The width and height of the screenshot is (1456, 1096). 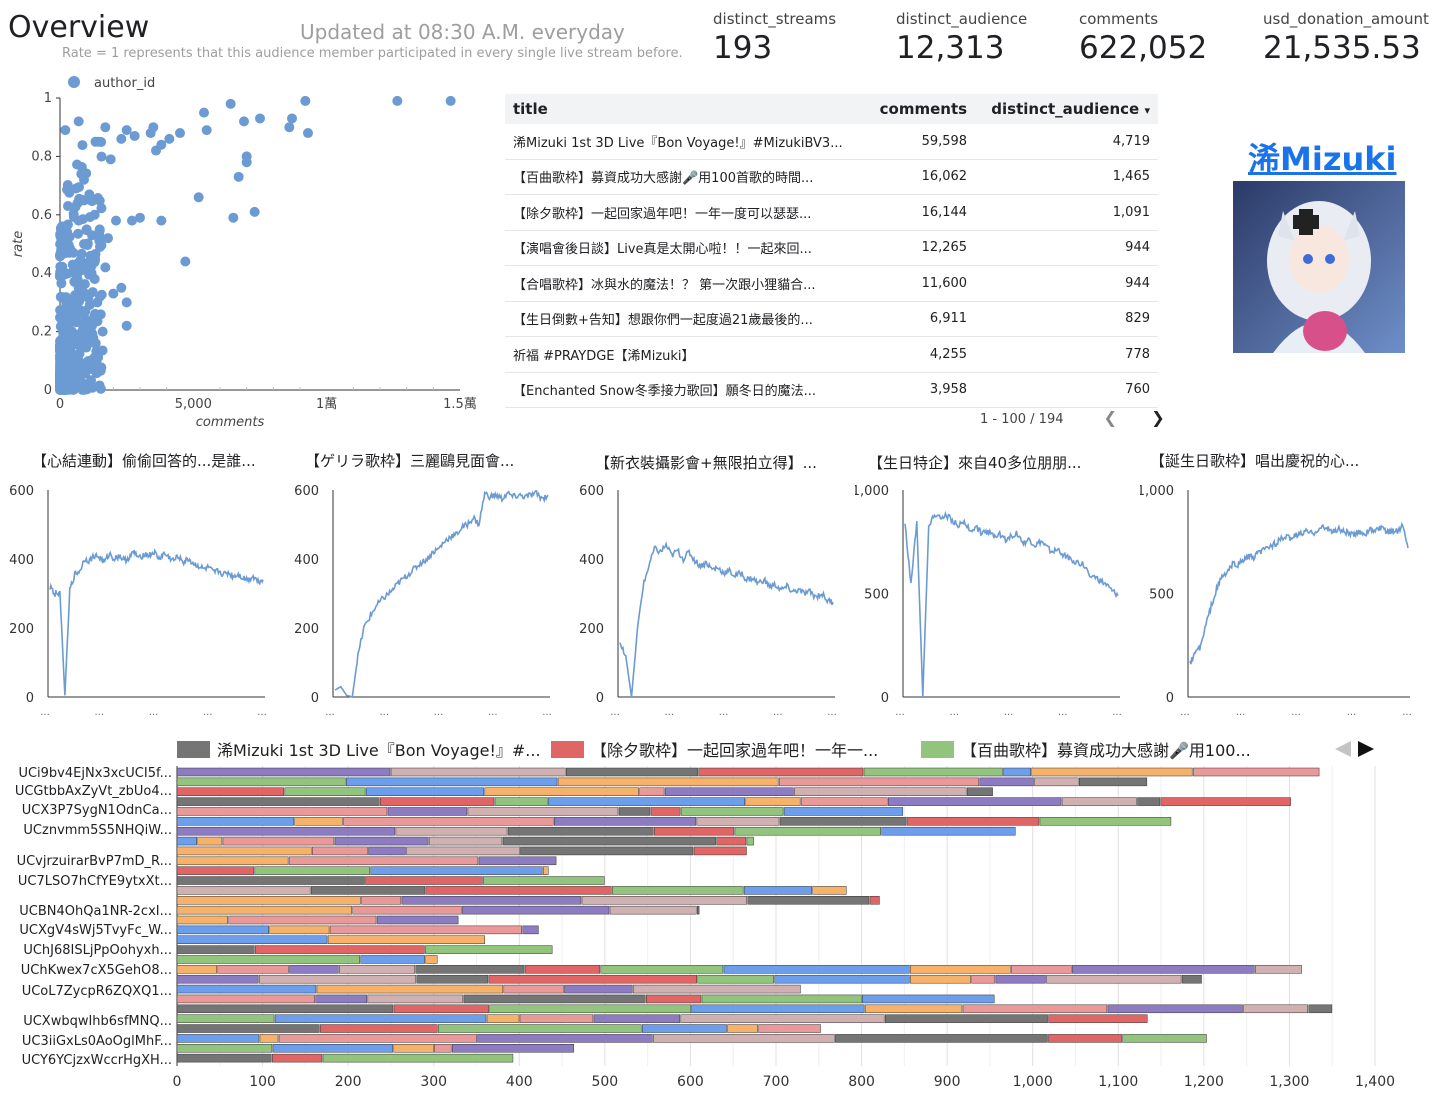 I want to click on cell-comments: 16,144, so click(x=921, y=212).